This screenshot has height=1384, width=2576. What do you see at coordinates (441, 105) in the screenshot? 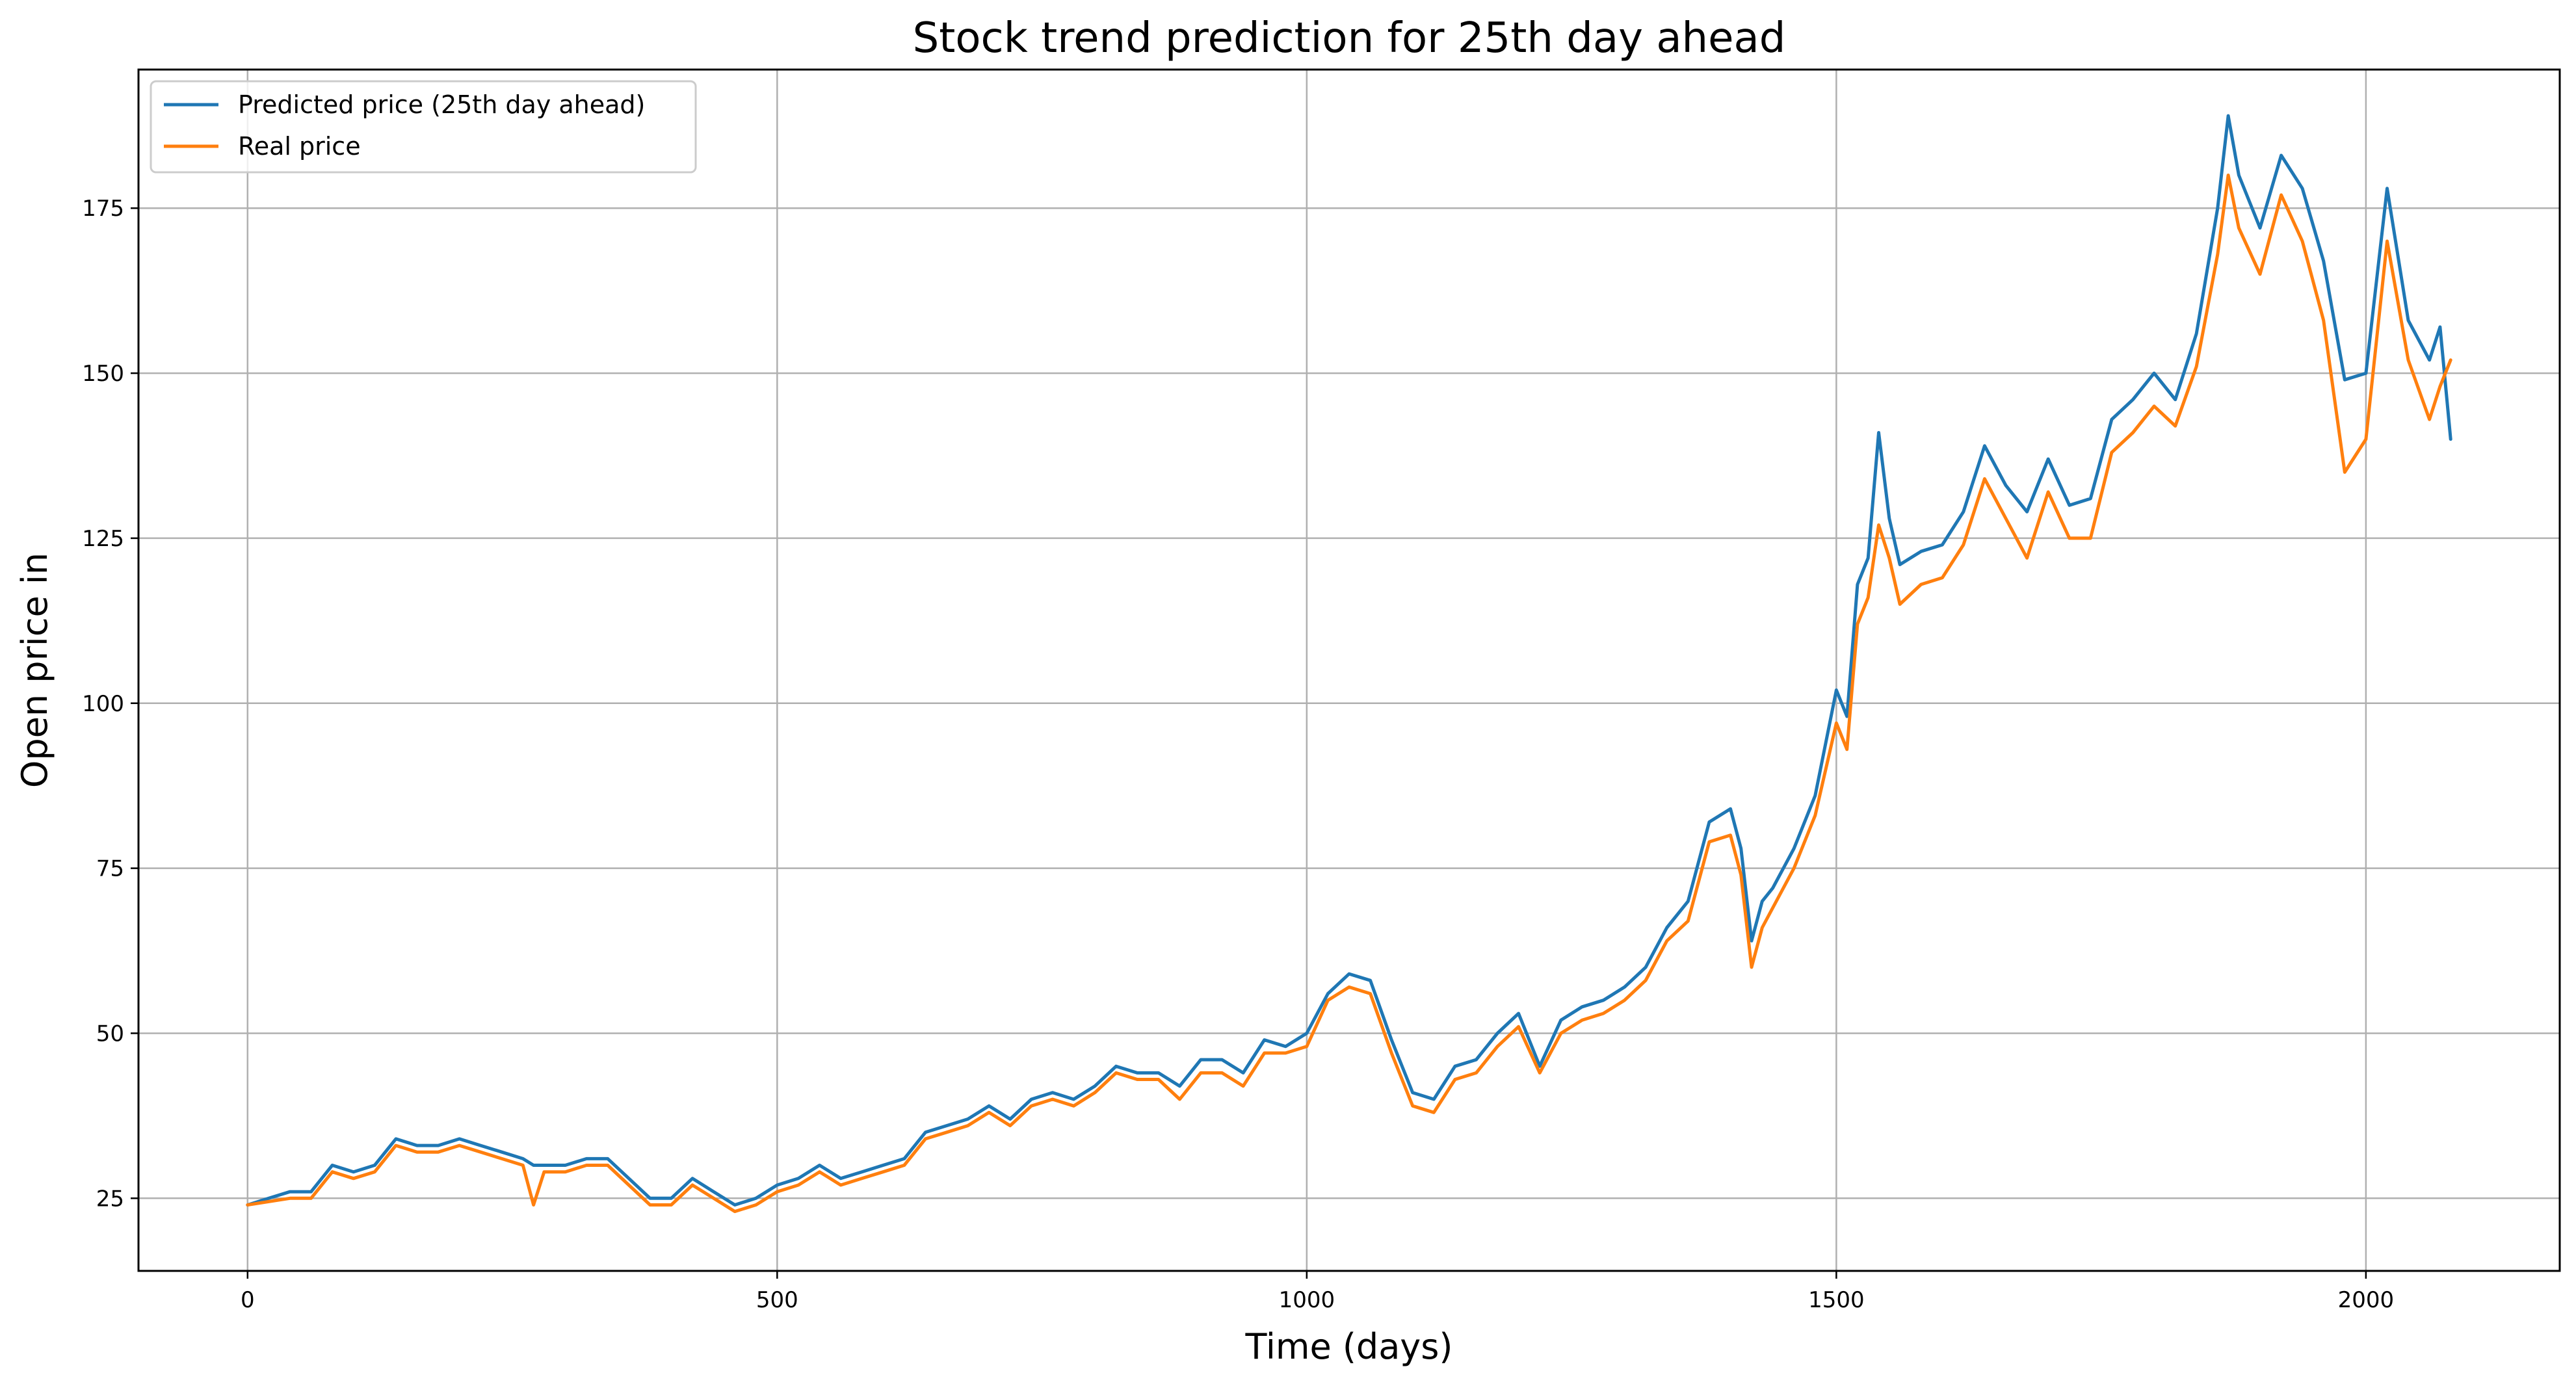
I see `legend-label-predicted: Predicted price (25th day ahead)` at bounding box center [441, 105].